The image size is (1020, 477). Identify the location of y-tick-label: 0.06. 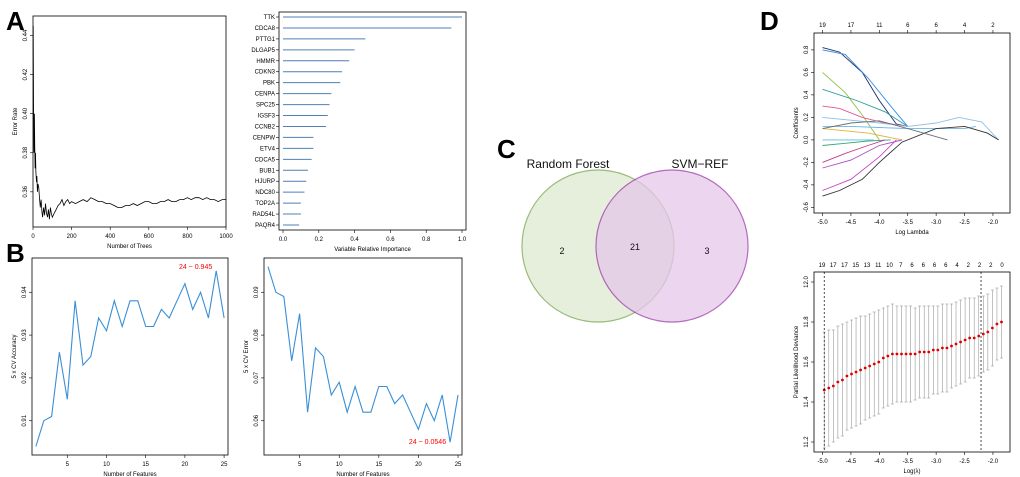
(257, 420).